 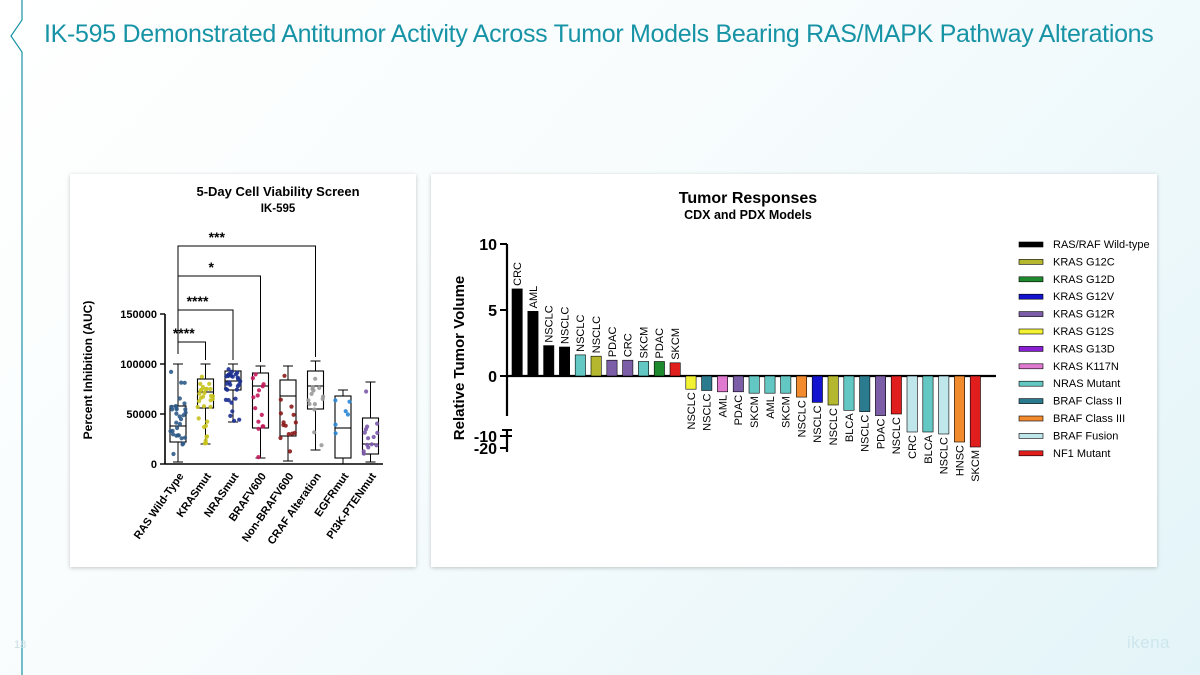 What do you see at coordinates (492, 311) in the screenshot?
I see `bar-y-tick-label: 5` at bounding box center [492, 311].